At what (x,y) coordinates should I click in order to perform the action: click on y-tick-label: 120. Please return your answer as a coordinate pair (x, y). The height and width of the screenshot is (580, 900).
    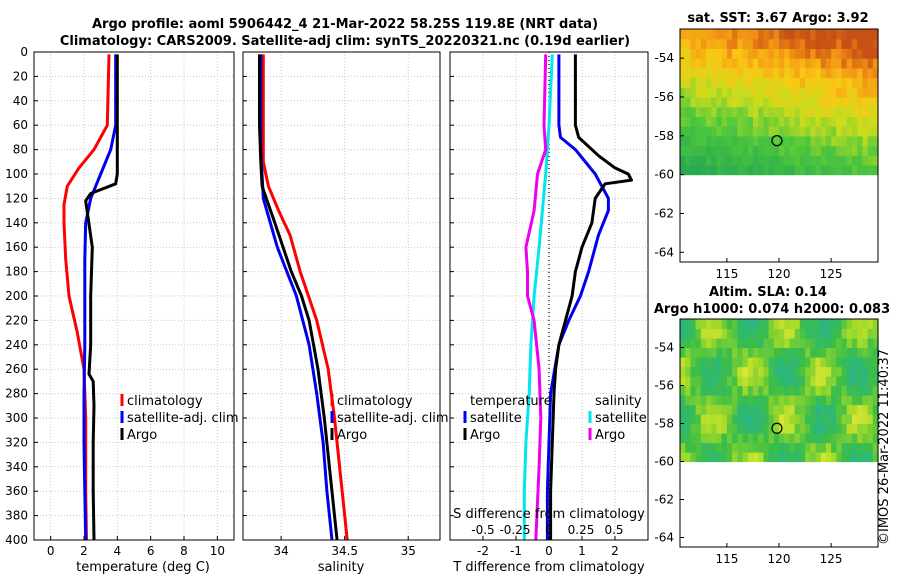
    Looking at the image, I should click on (16, 198).